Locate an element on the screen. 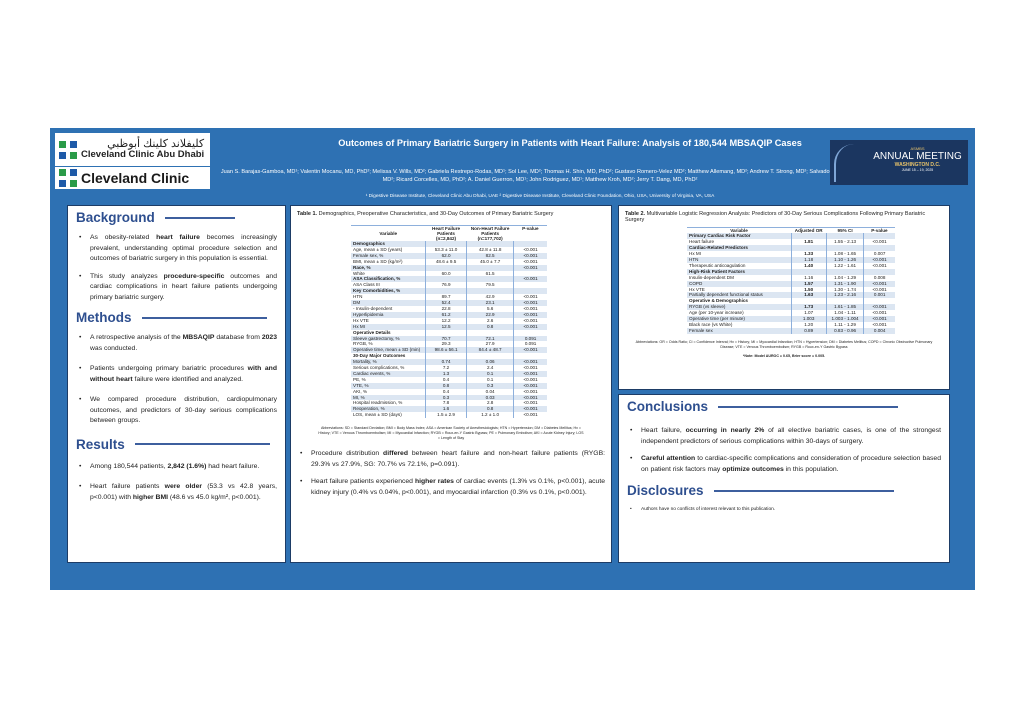 The width and height of the screenshot is (1024, 723). table-section-row: Primary Cardiac Risk Factor is located at coordinates (791, 236).